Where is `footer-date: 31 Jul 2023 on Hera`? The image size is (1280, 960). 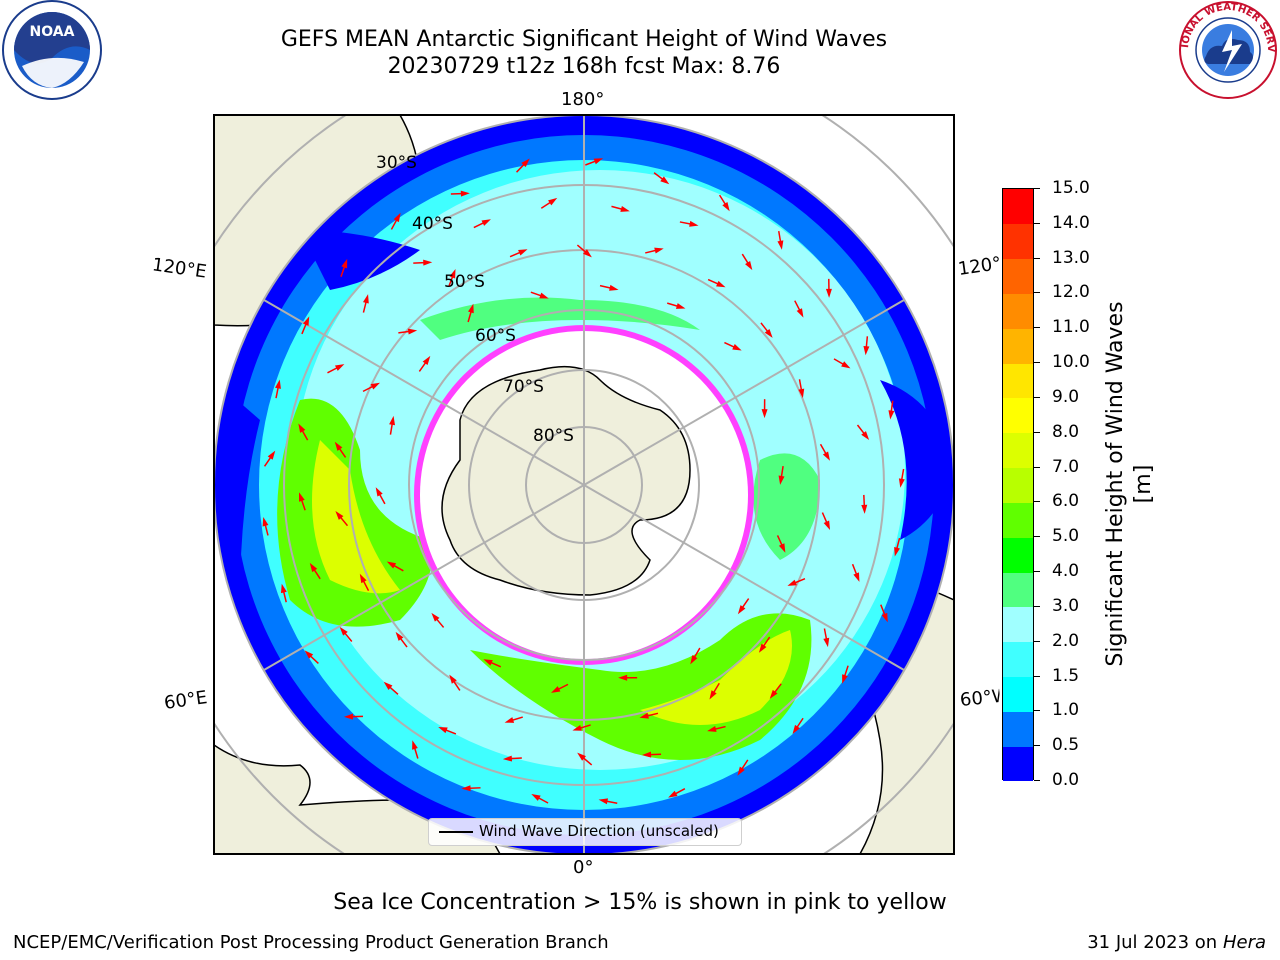 footer-date: 31 Jul 2023 on Hera is located at coordinates (1176, 942).